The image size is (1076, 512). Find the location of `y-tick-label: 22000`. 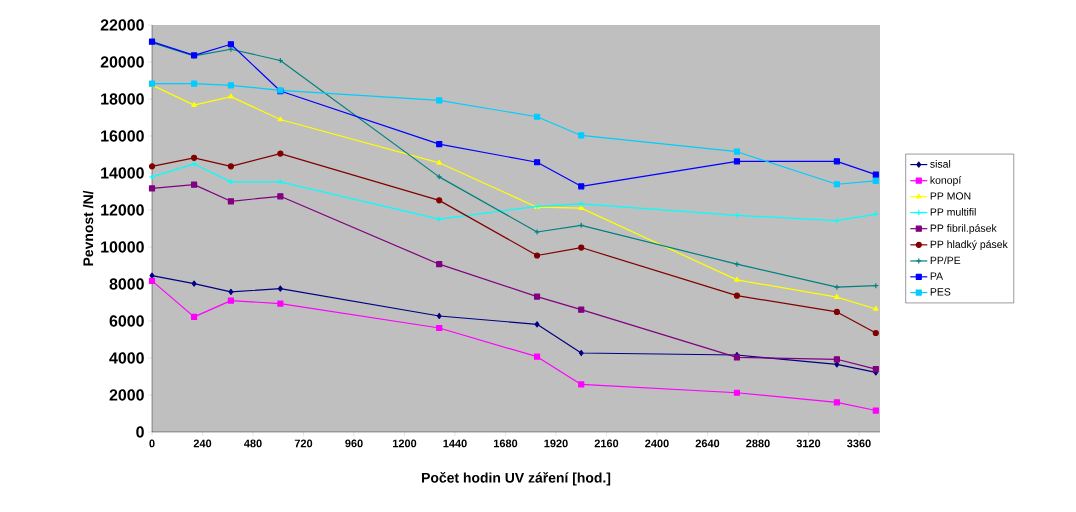

y-tick-label: 22000 is located at coordinates (122, 25).